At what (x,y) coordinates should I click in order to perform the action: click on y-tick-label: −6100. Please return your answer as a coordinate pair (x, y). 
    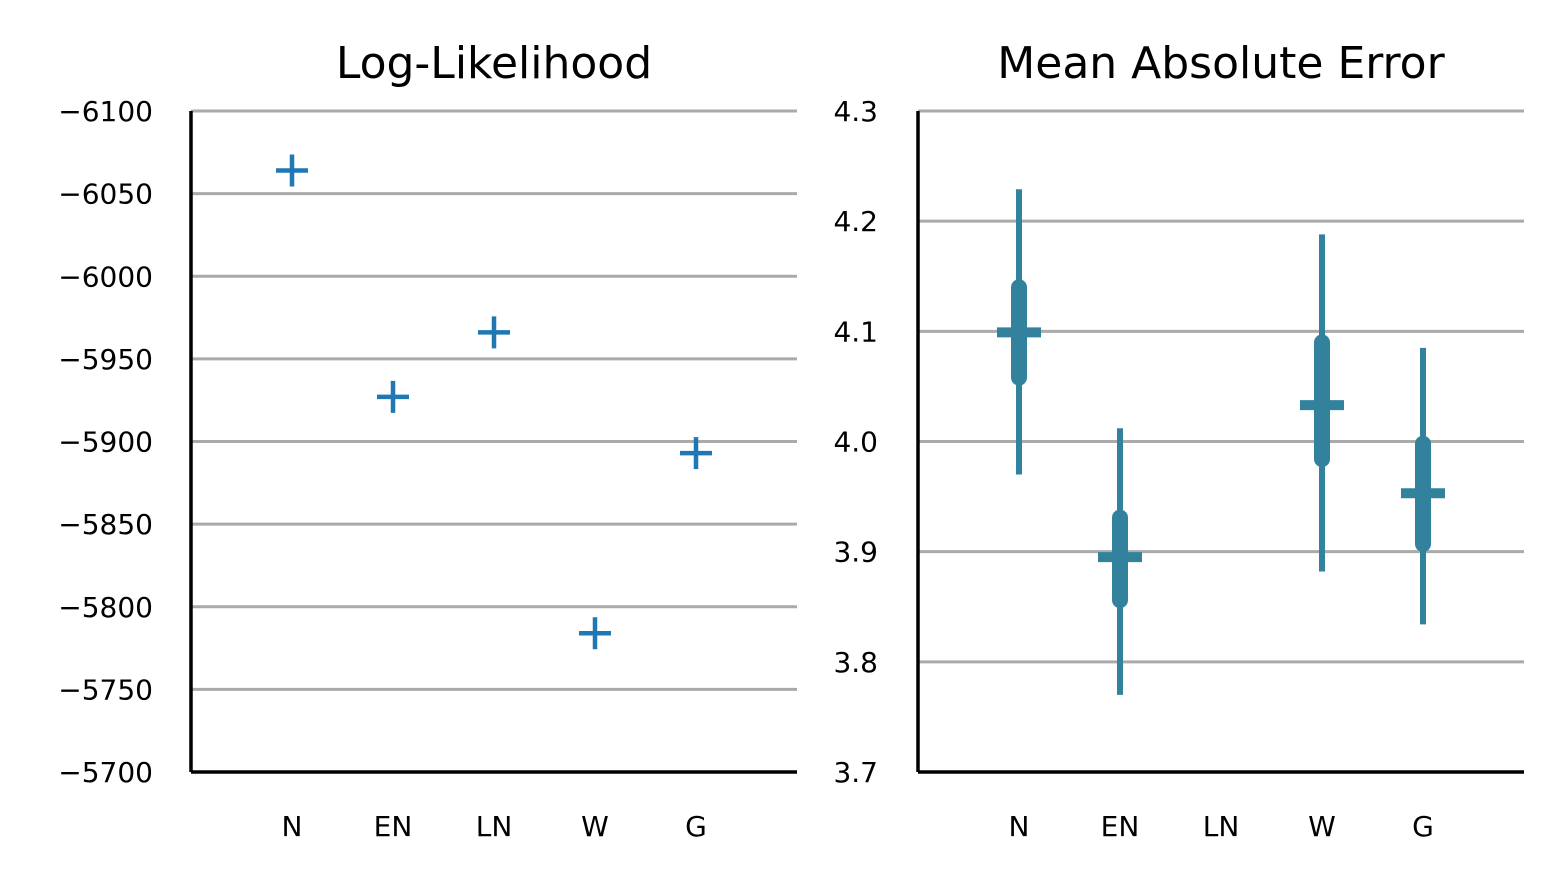
    Looking at the image, I should click on (105, 111).